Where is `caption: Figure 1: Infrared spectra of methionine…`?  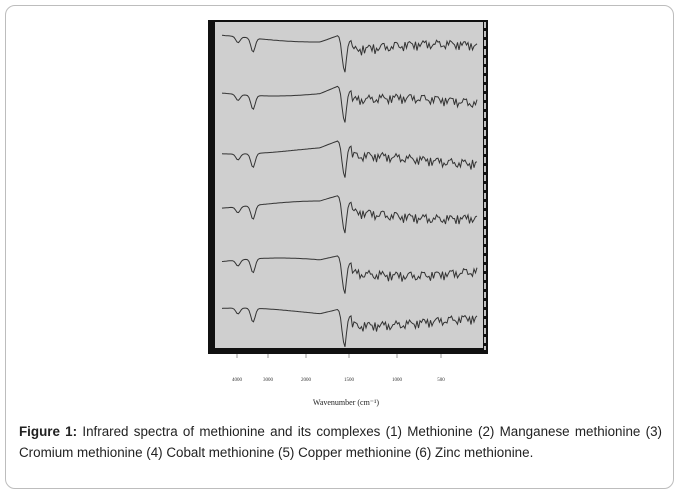
caption: Figure 1: Infrared spectra of methionine… is located at coordinates (340, 442).